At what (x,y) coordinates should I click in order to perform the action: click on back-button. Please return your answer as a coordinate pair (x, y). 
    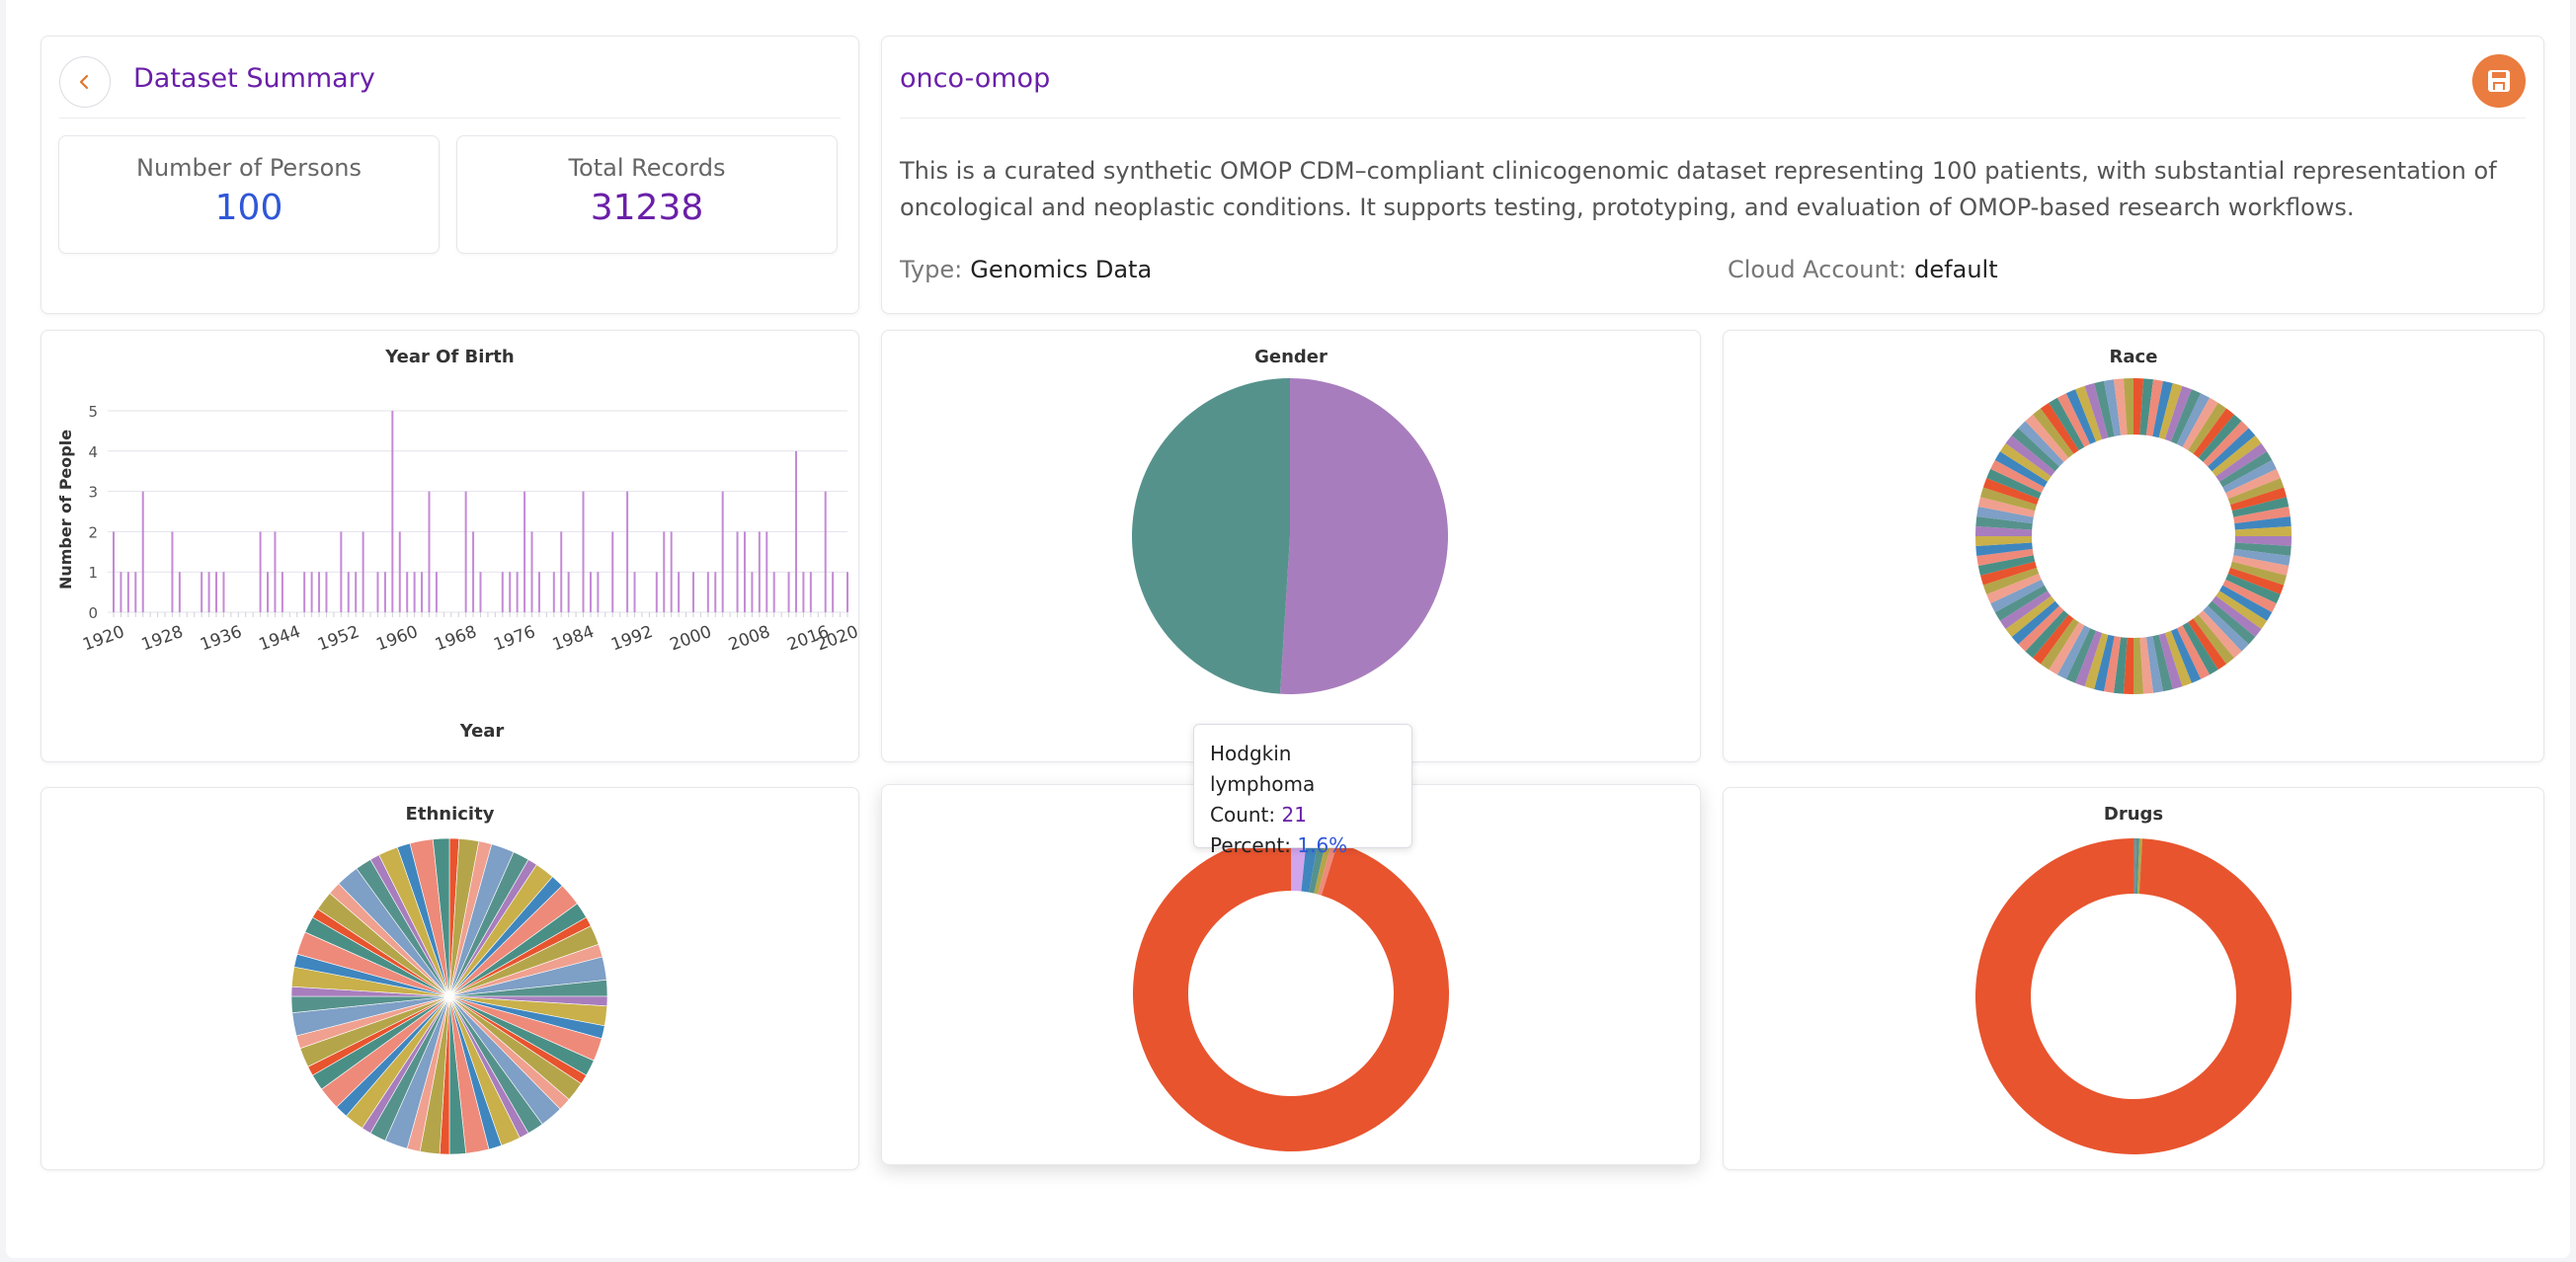
    Looking at the image, I should click on (85, 82).